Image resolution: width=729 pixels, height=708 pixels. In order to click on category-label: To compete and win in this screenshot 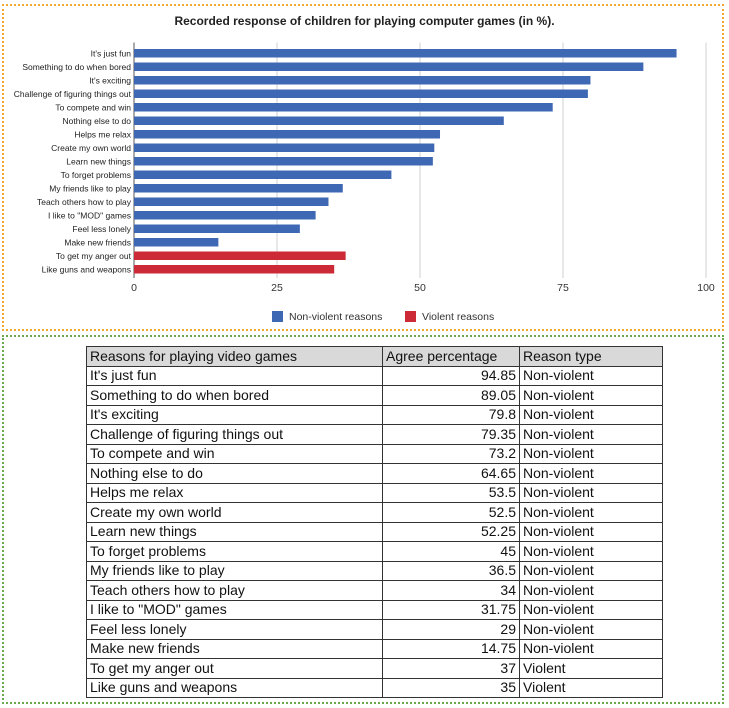, I will do `click(93, 107)`.